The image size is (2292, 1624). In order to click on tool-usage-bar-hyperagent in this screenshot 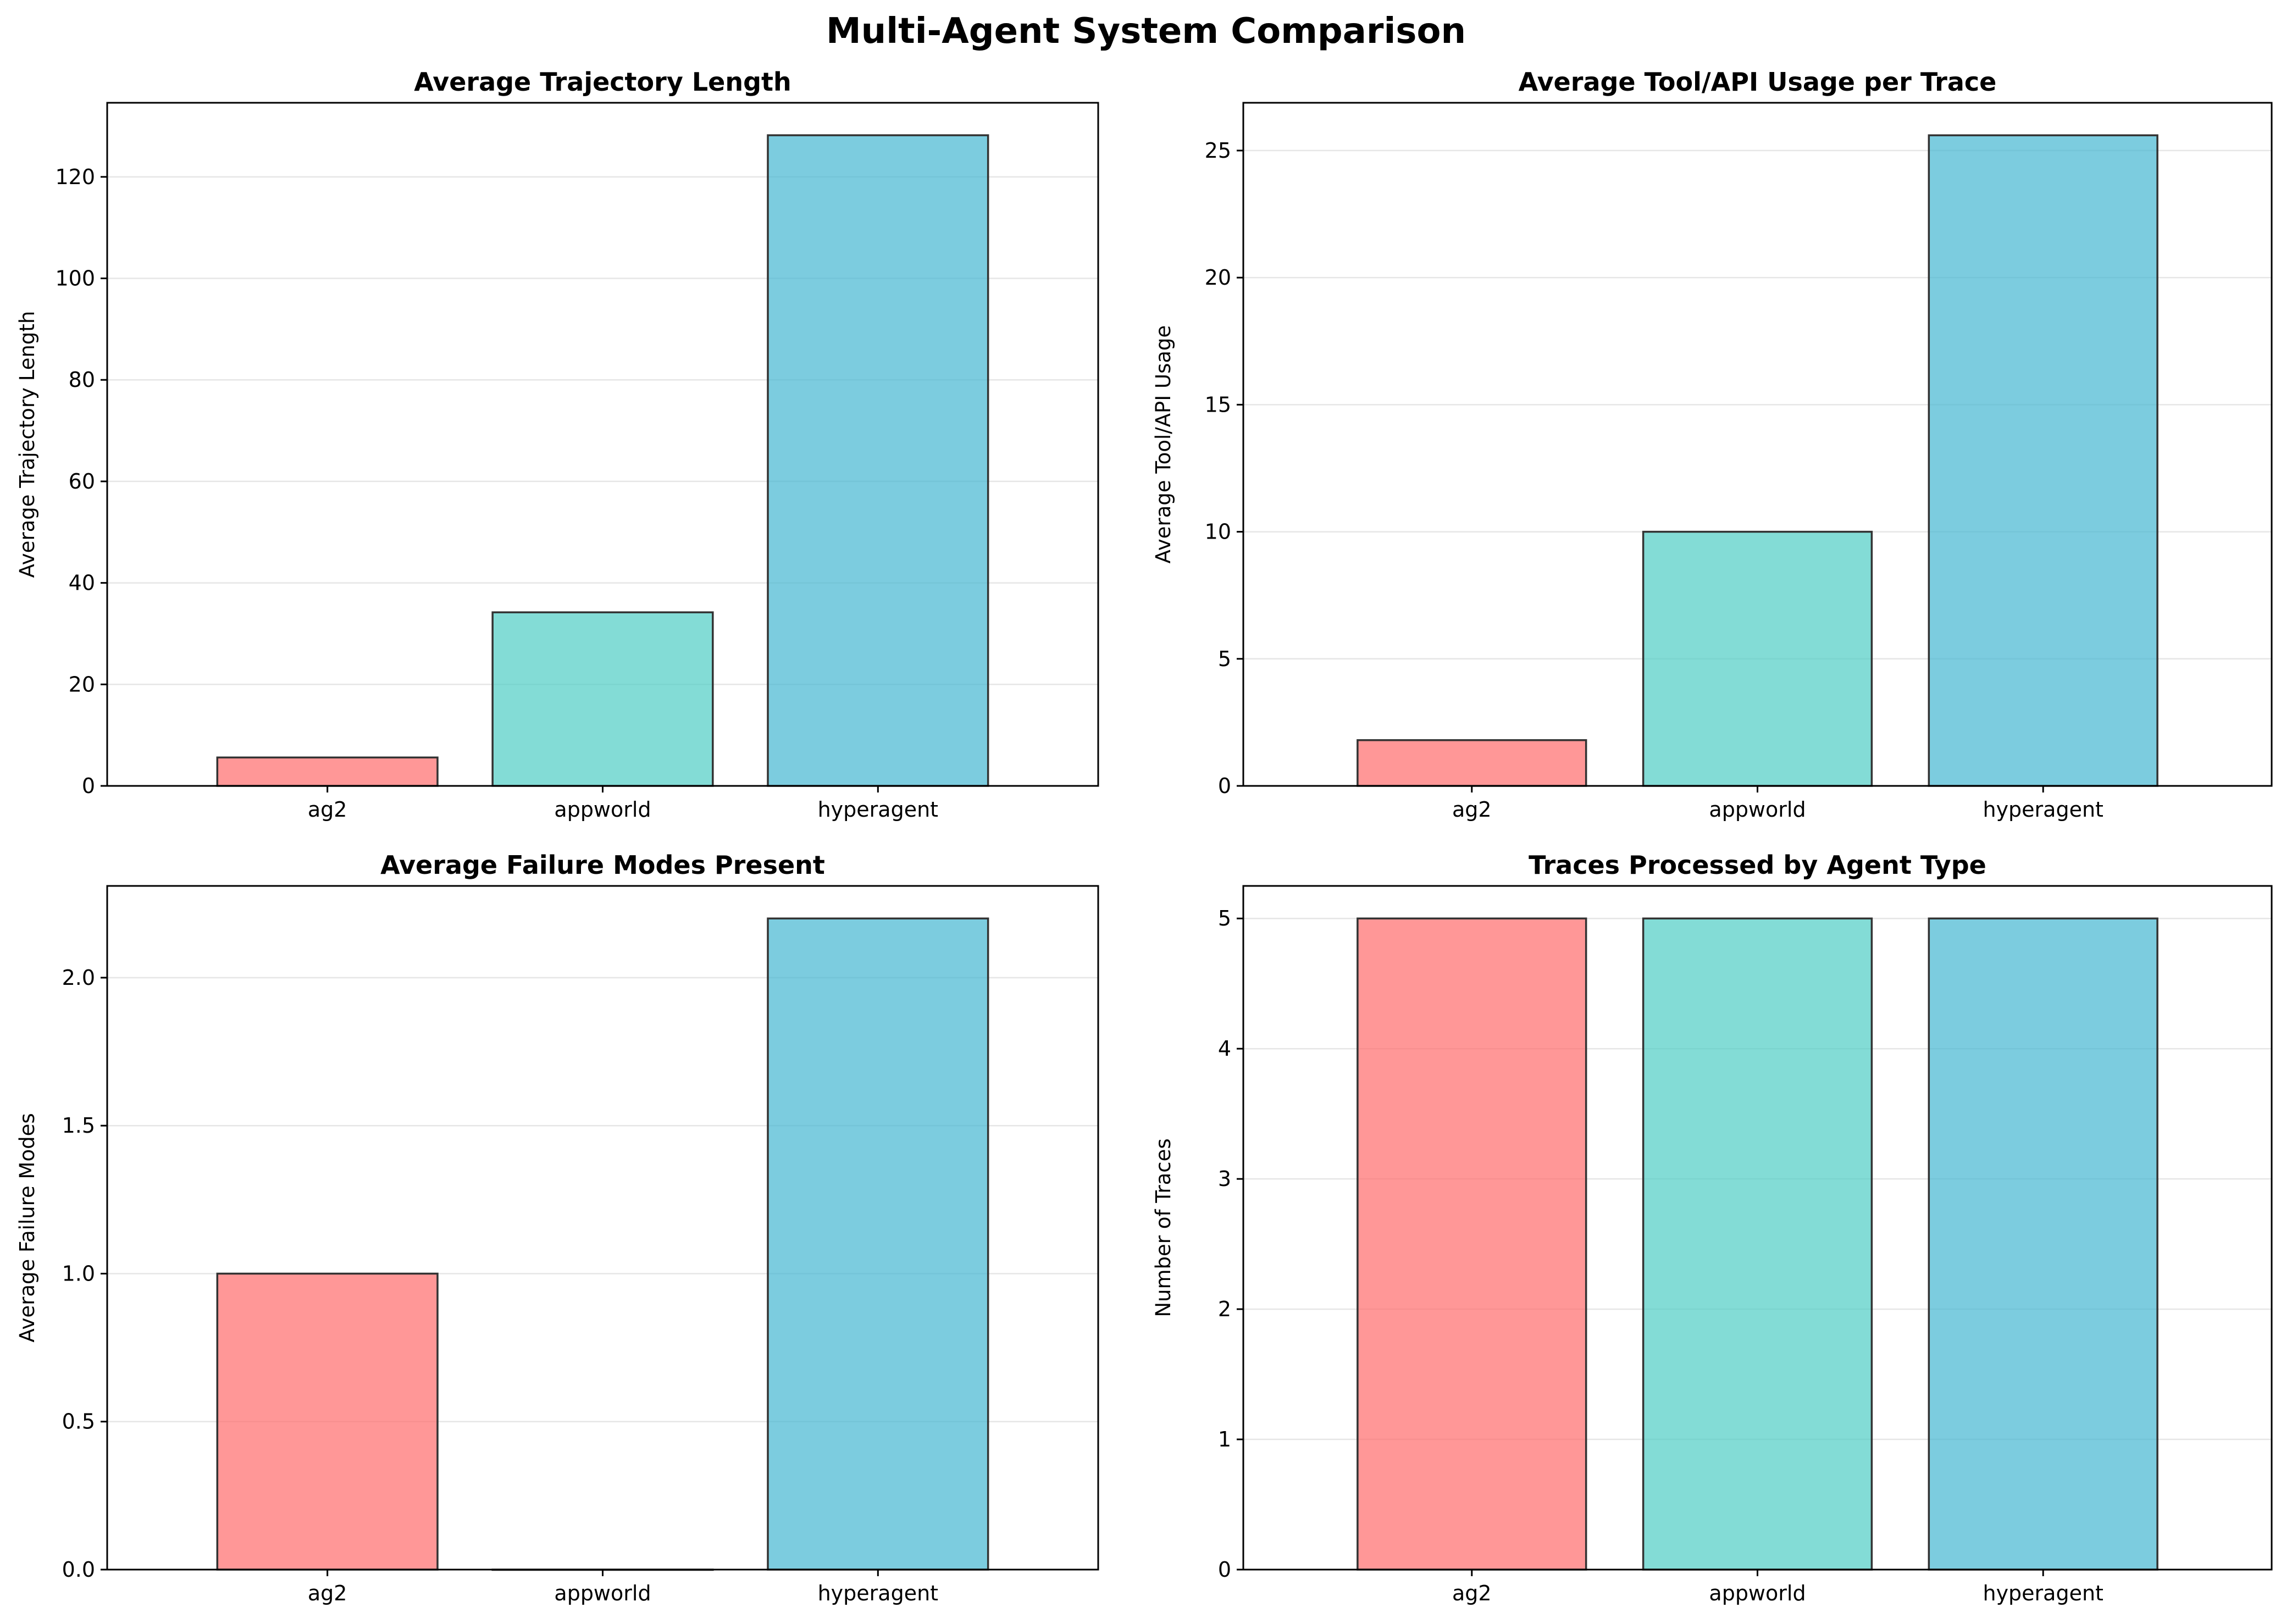, I will do `click(2043, 460)`.